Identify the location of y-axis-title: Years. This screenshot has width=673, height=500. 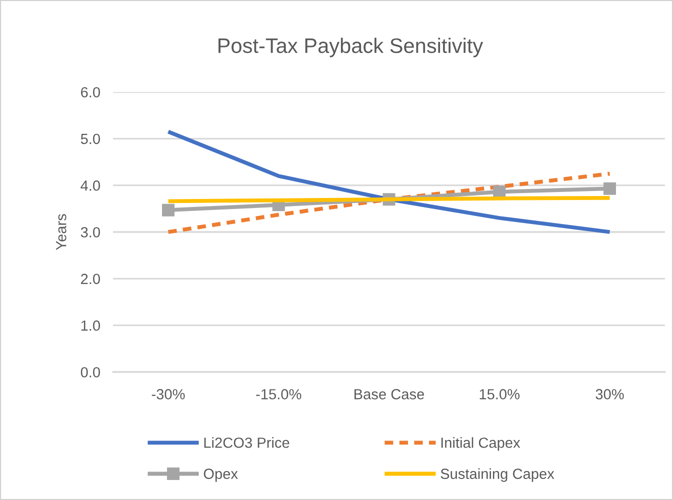
(61, 232).